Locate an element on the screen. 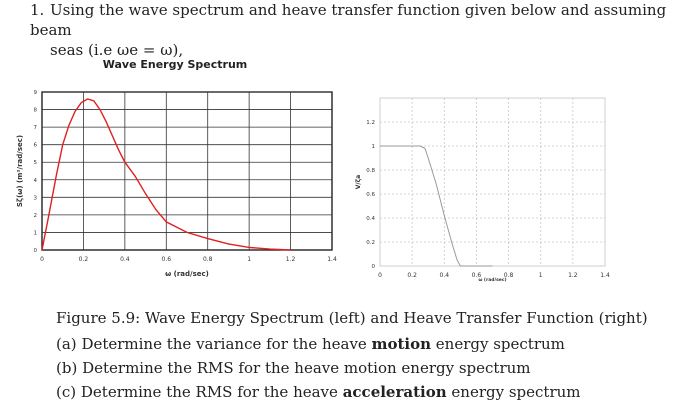 Image resolution: width=679 pixels, height=407 pixels. y-tick-label: 0.8 is located at coordinates (370, 171).